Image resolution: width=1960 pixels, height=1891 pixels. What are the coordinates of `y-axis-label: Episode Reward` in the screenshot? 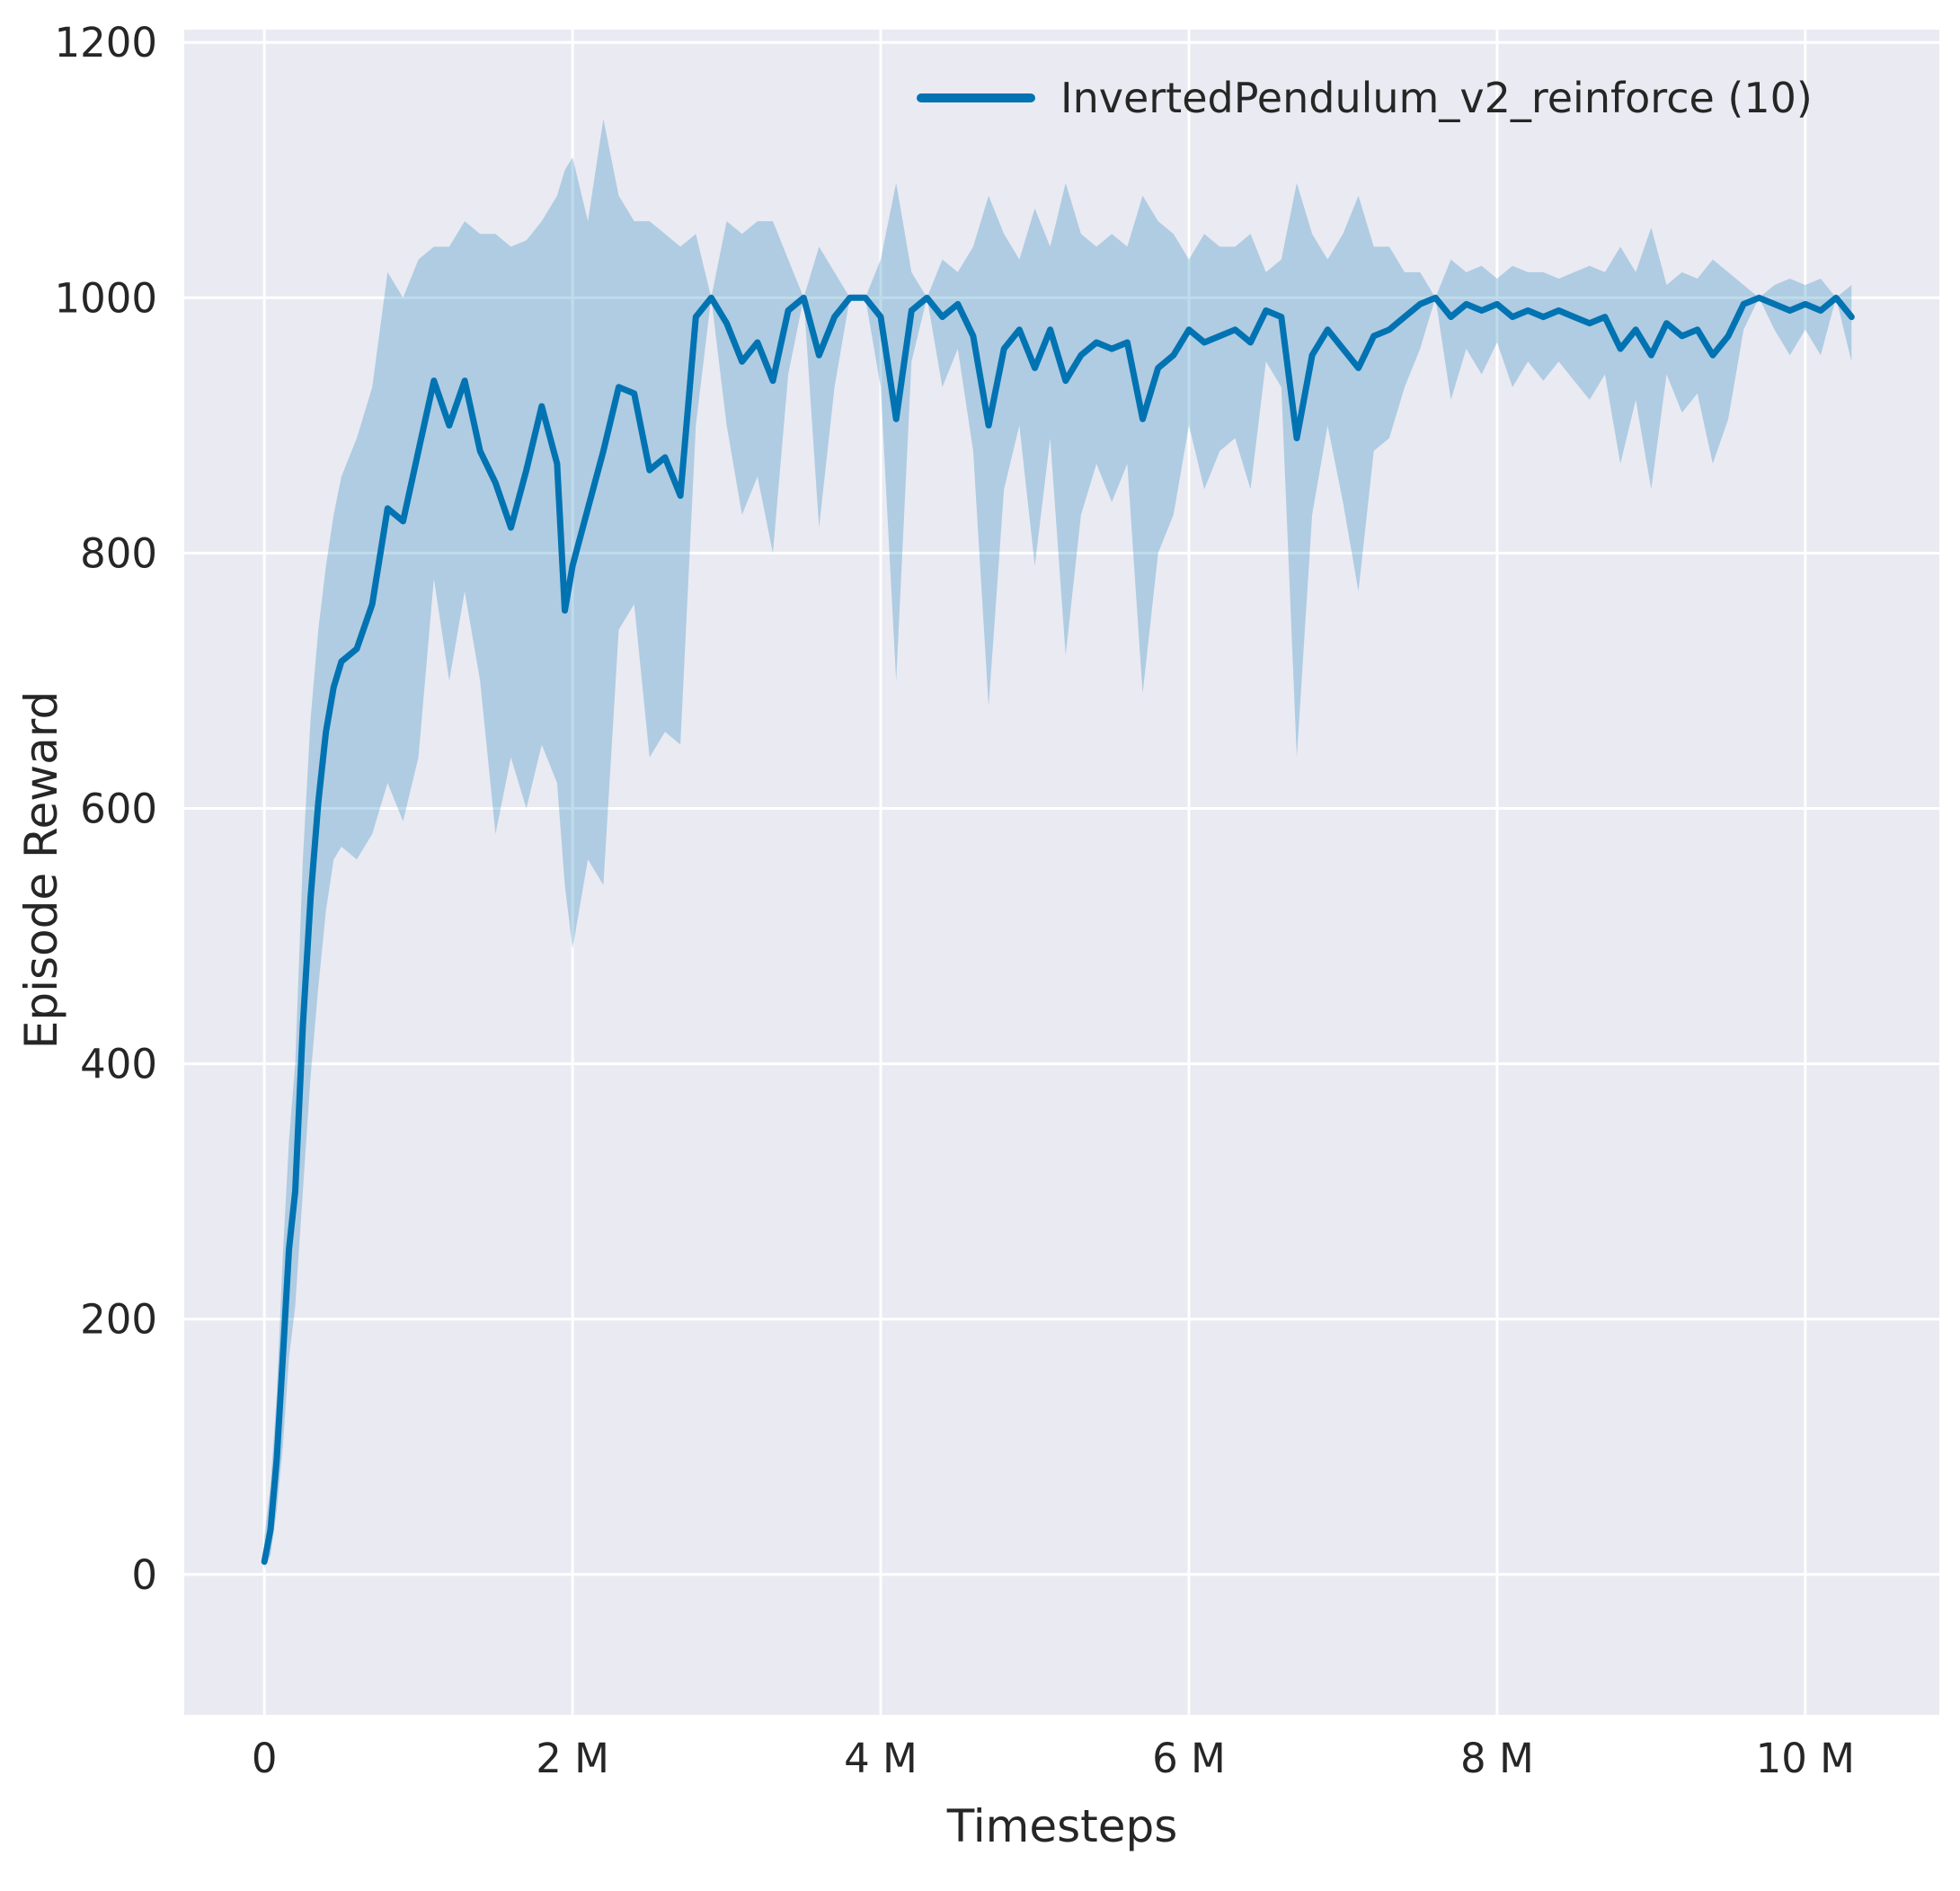 It's located at (41, 870).